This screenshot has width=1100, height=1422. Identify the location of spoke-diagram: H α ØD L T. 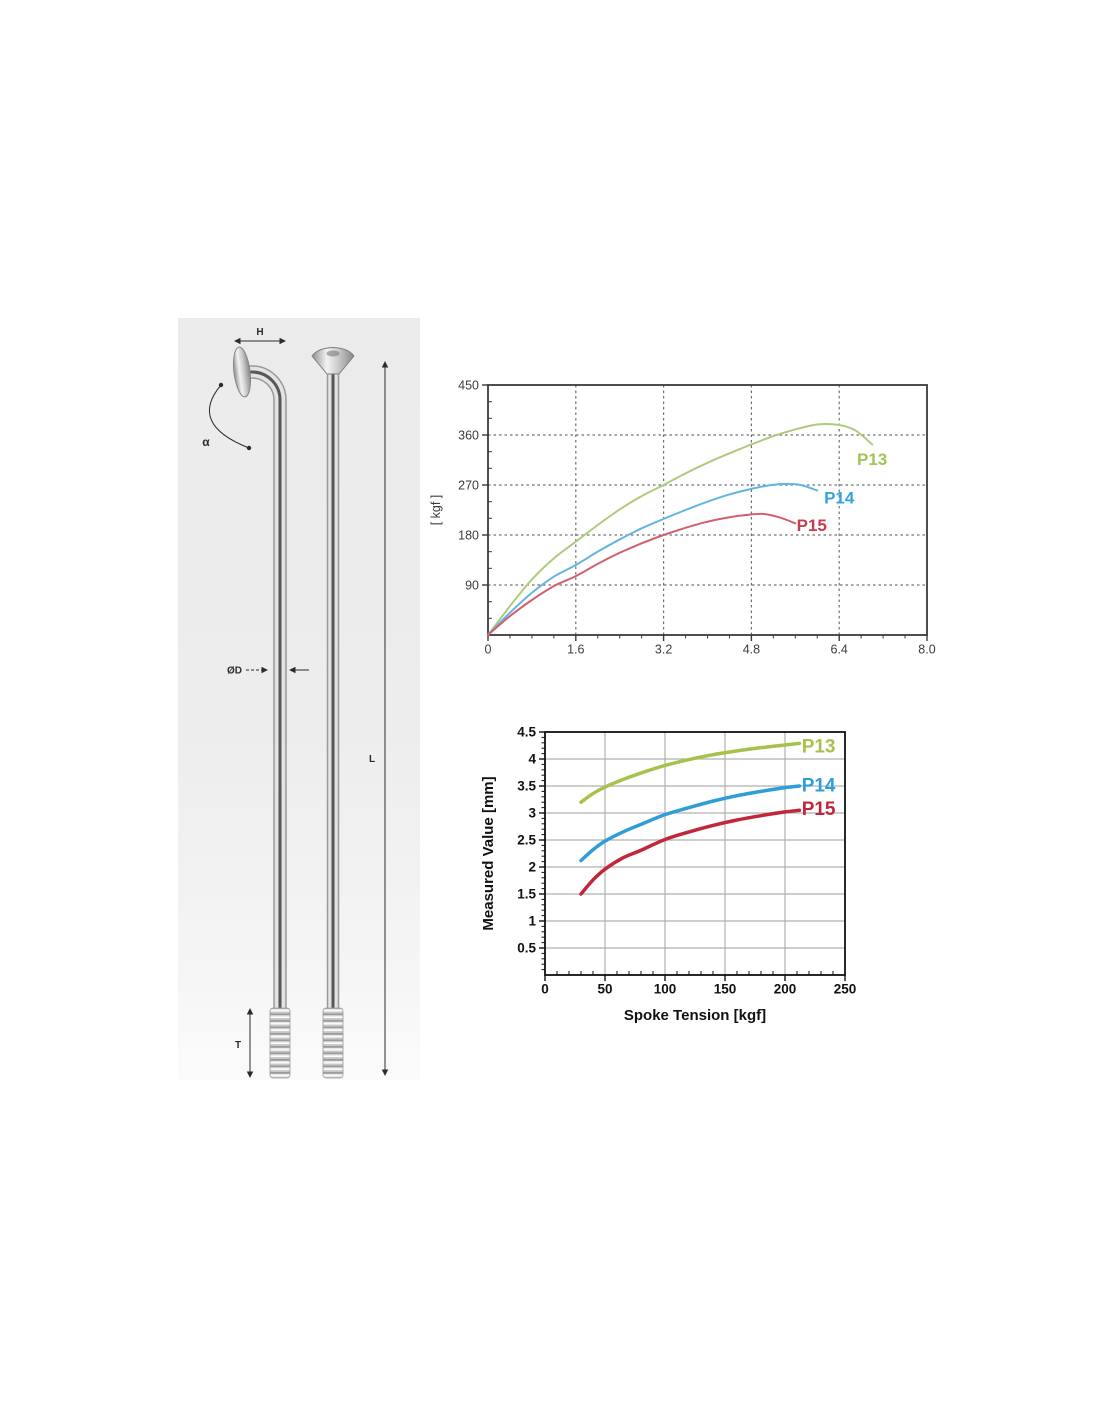
(295, 703).